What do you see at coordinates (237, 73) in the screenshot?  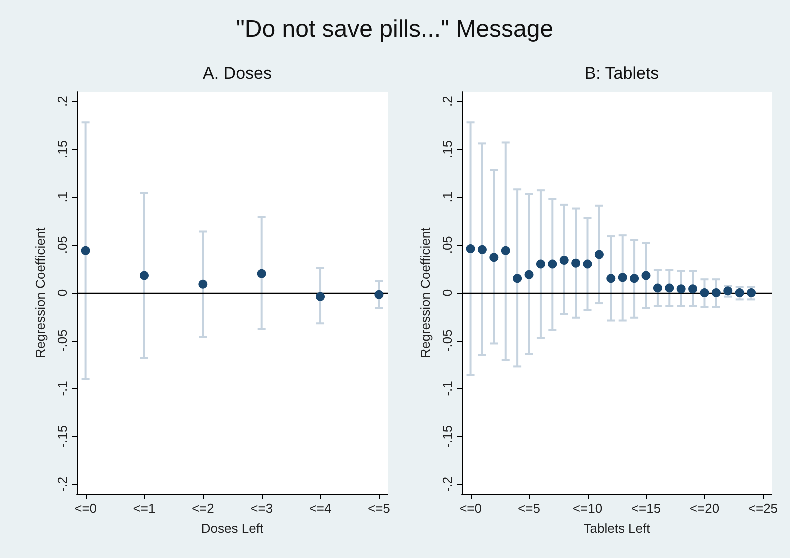 I see `chart-subtitle: A. Doses` at bounding box center [237, 73].